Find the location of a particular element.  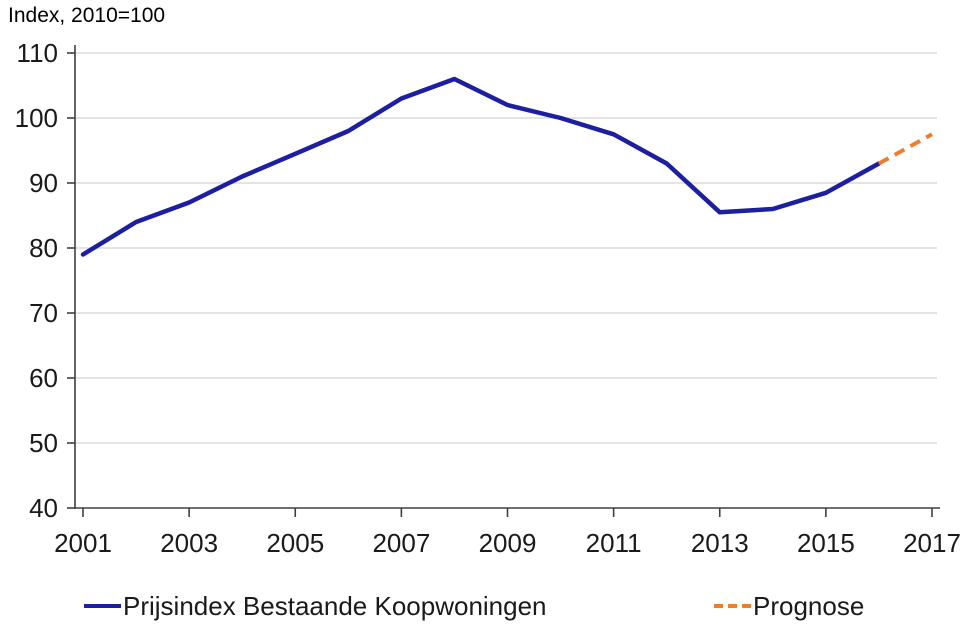

legend-item-prognose: Prognose is located at coordinates (789, 606).